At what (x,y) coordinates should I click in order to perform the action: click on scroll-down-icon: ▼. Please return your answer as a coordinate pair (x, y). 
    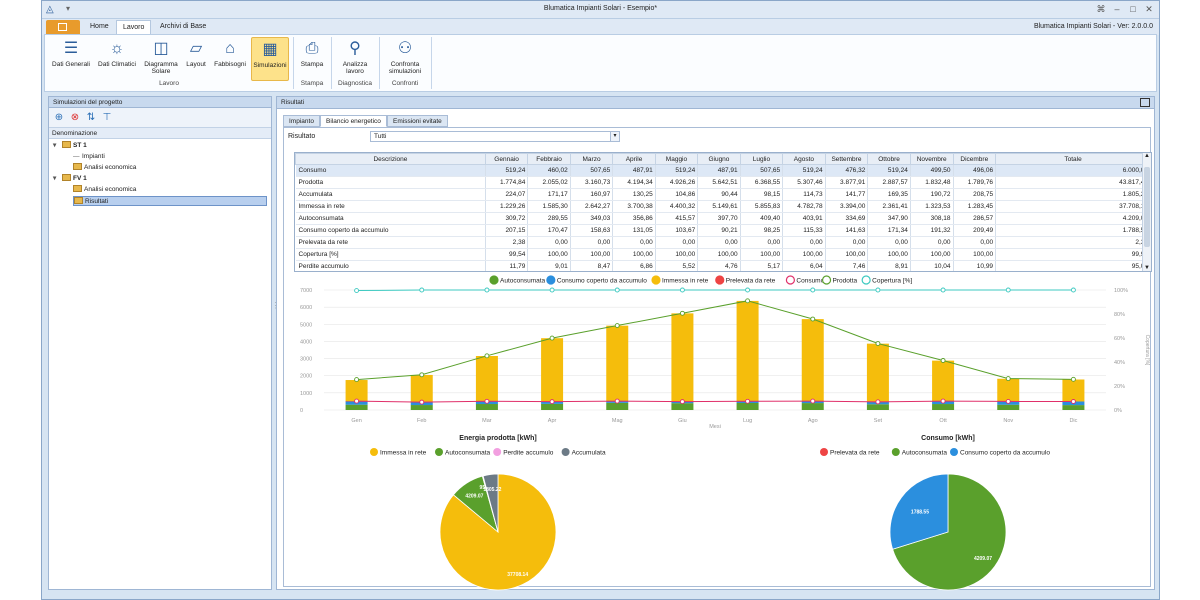
    Looking at the image, I should click on (1147, 268).